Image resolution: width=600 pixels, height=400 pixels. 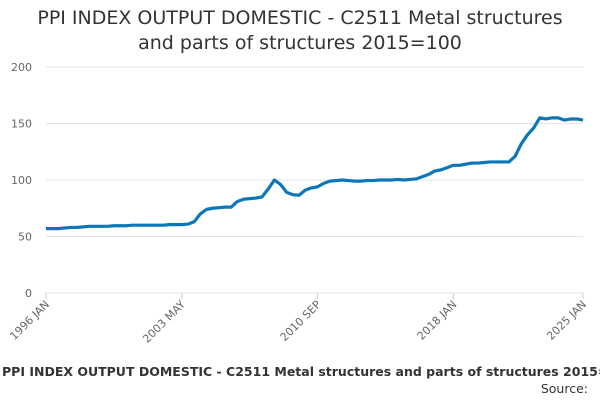 I want to click on x-tick-label: 2010 SEP, so click(x=301, y=321).